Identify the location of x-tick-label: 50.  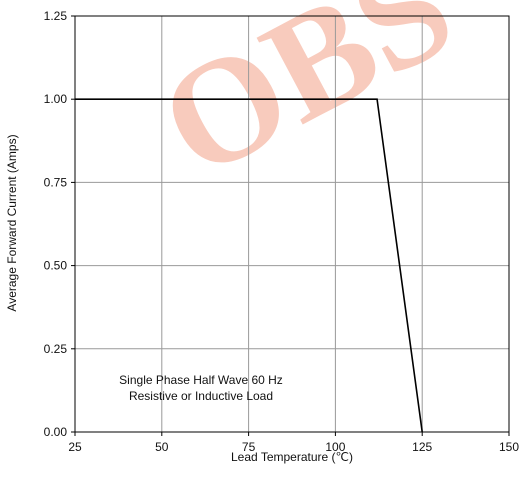
(162, 447).